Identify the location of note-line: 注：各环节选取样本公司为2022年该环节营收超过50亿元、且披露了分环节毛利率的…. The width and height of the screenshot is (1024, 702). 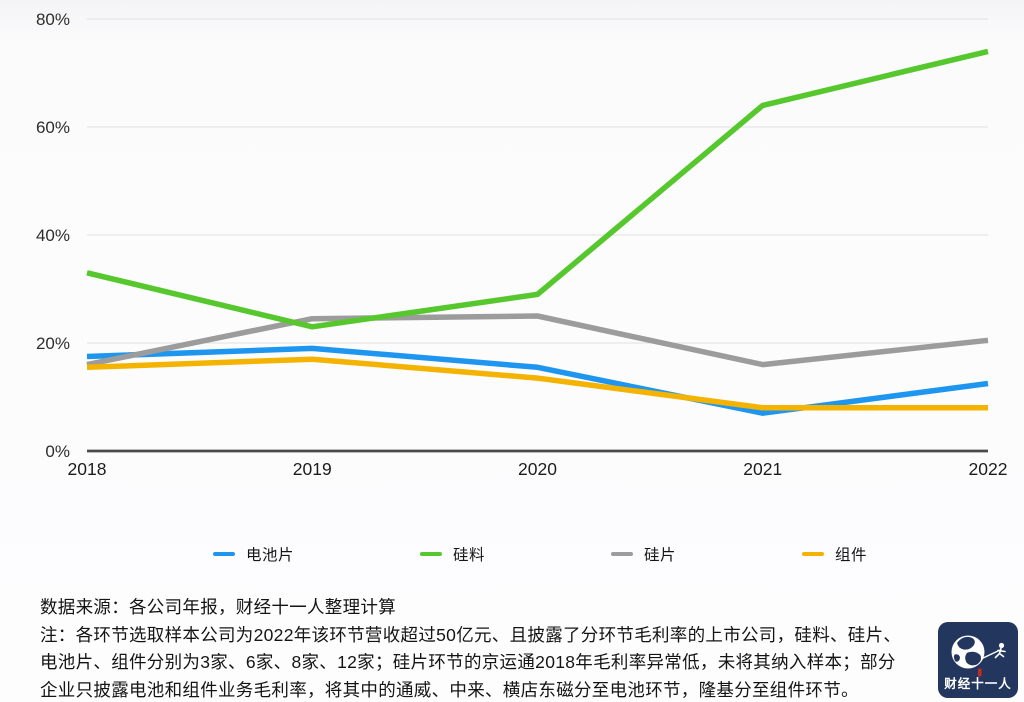
(471, 634).